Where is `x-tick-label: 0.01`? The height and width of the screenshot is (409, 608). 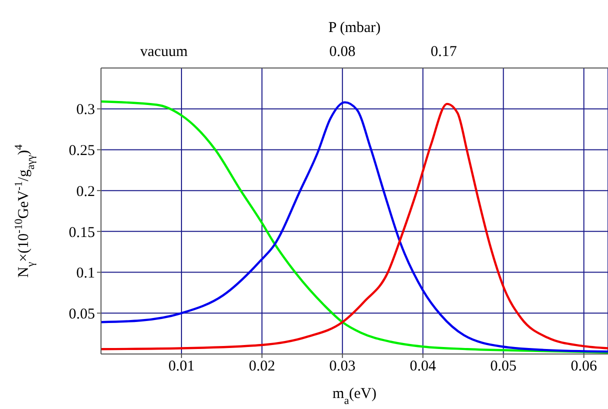
x-tick-label: 0.01 is located at coordinates (181, 366).